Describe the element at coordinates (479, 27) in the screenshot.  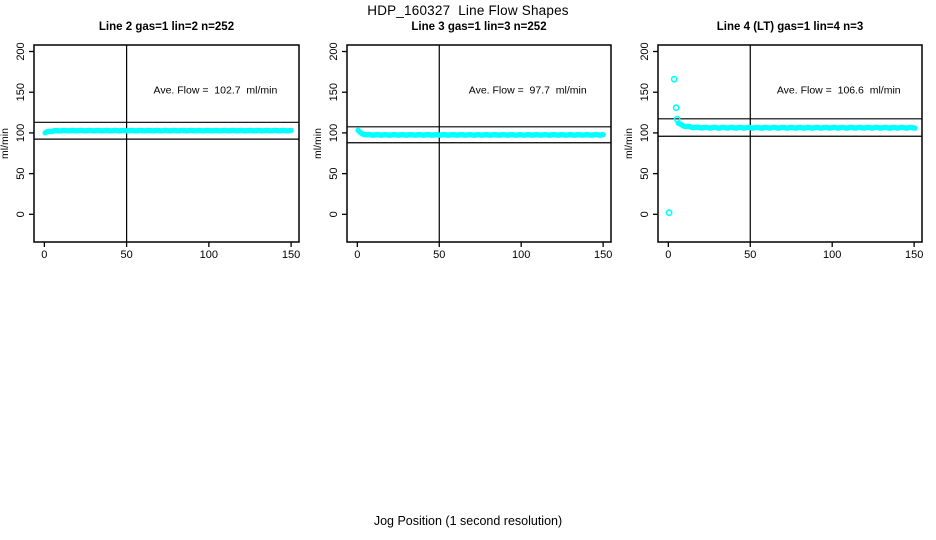
I see `panel-title-line-3: Line 3 gas=1 lin=3 n=252` at that location.